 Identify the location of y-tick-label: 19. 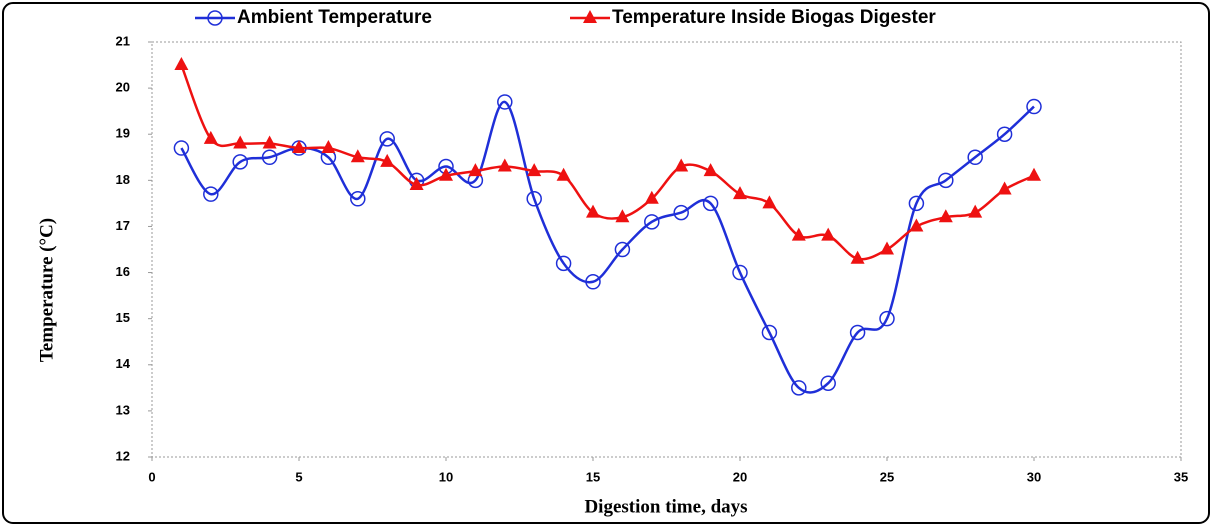
(123, 133).